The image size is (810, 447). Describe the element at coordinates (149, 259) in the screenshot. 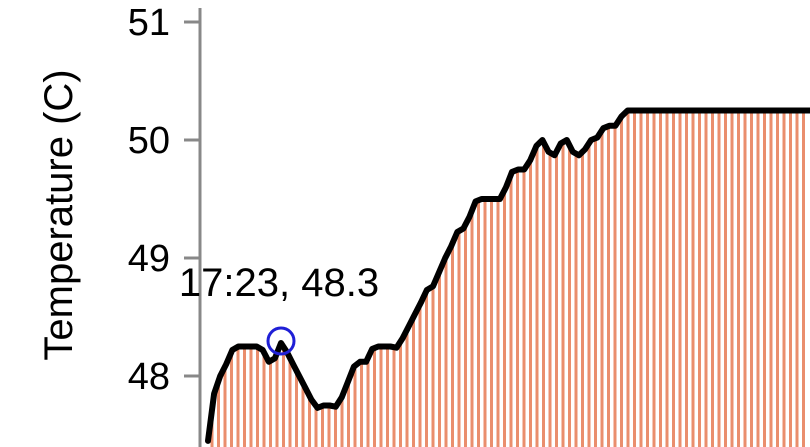

I see `y-tick-label: 49` at that location.